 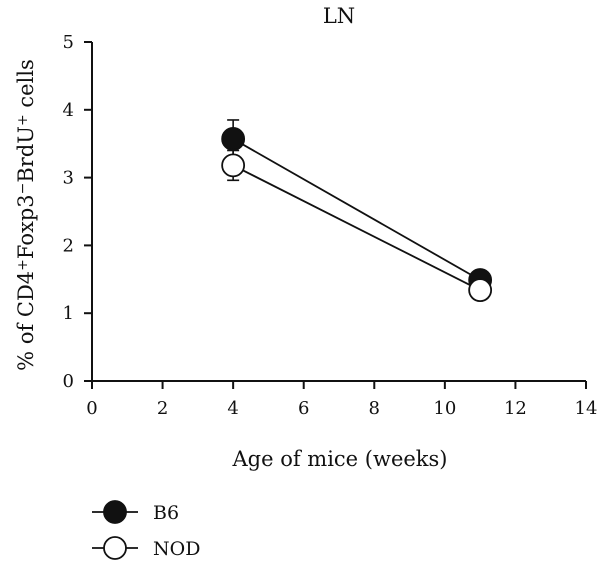 I want to click on x-tick-label: 0, so click(x=91, y=408).